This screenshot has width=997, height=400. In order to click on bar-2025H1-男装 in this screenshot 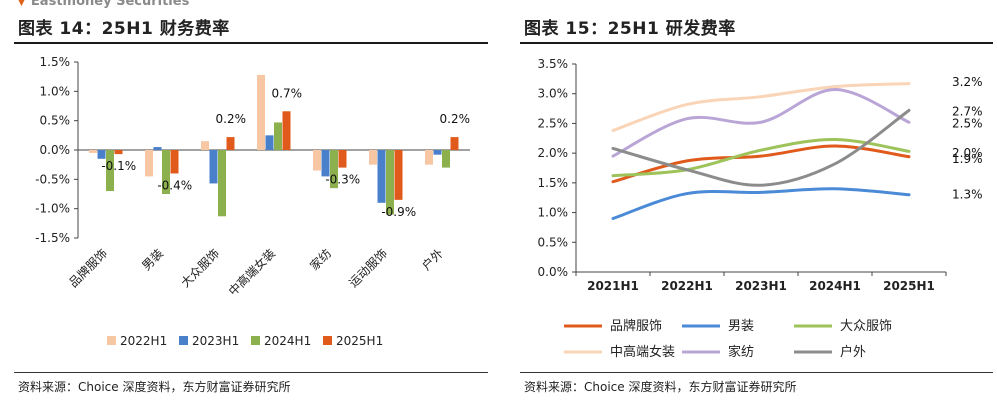, I will do `click(174, 162)`.